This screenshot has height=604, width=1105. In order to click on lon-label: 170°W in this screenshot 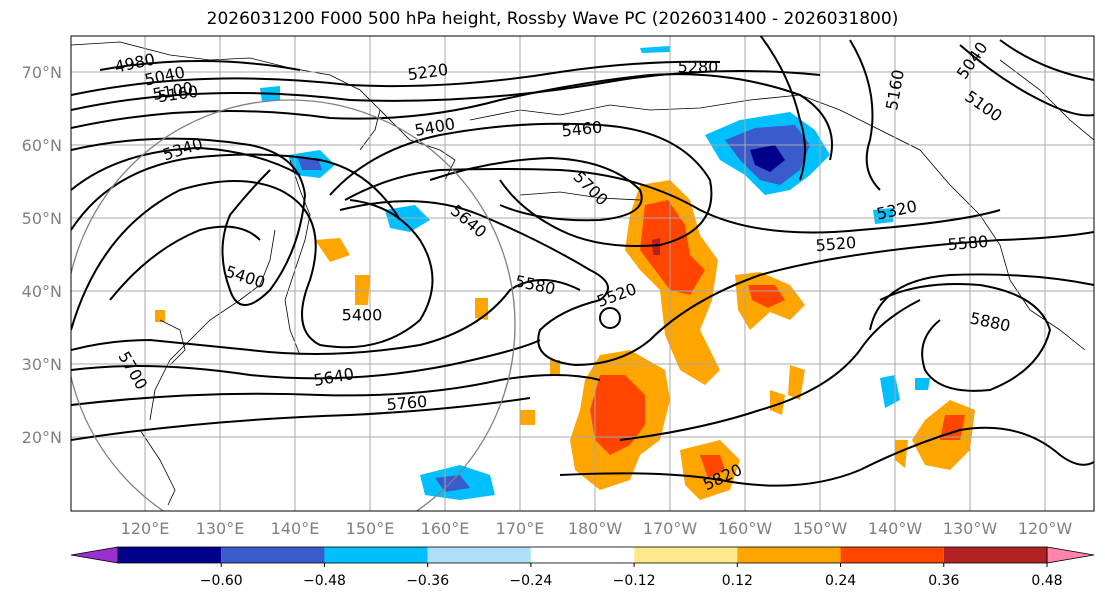, I will do `click(670, 528)`.